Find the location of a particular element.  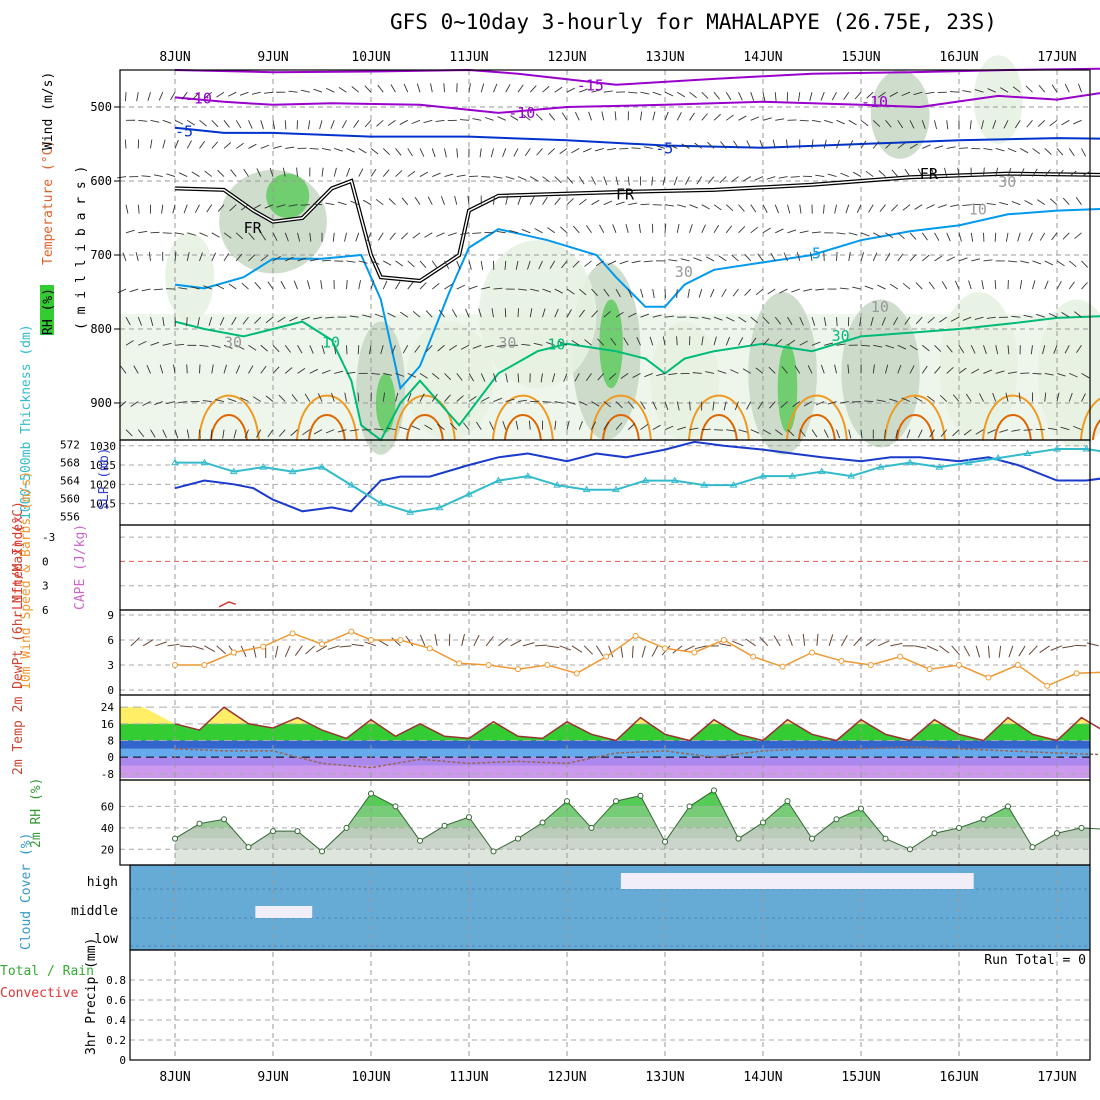

thickness-line is located at coordinates (637, 481).